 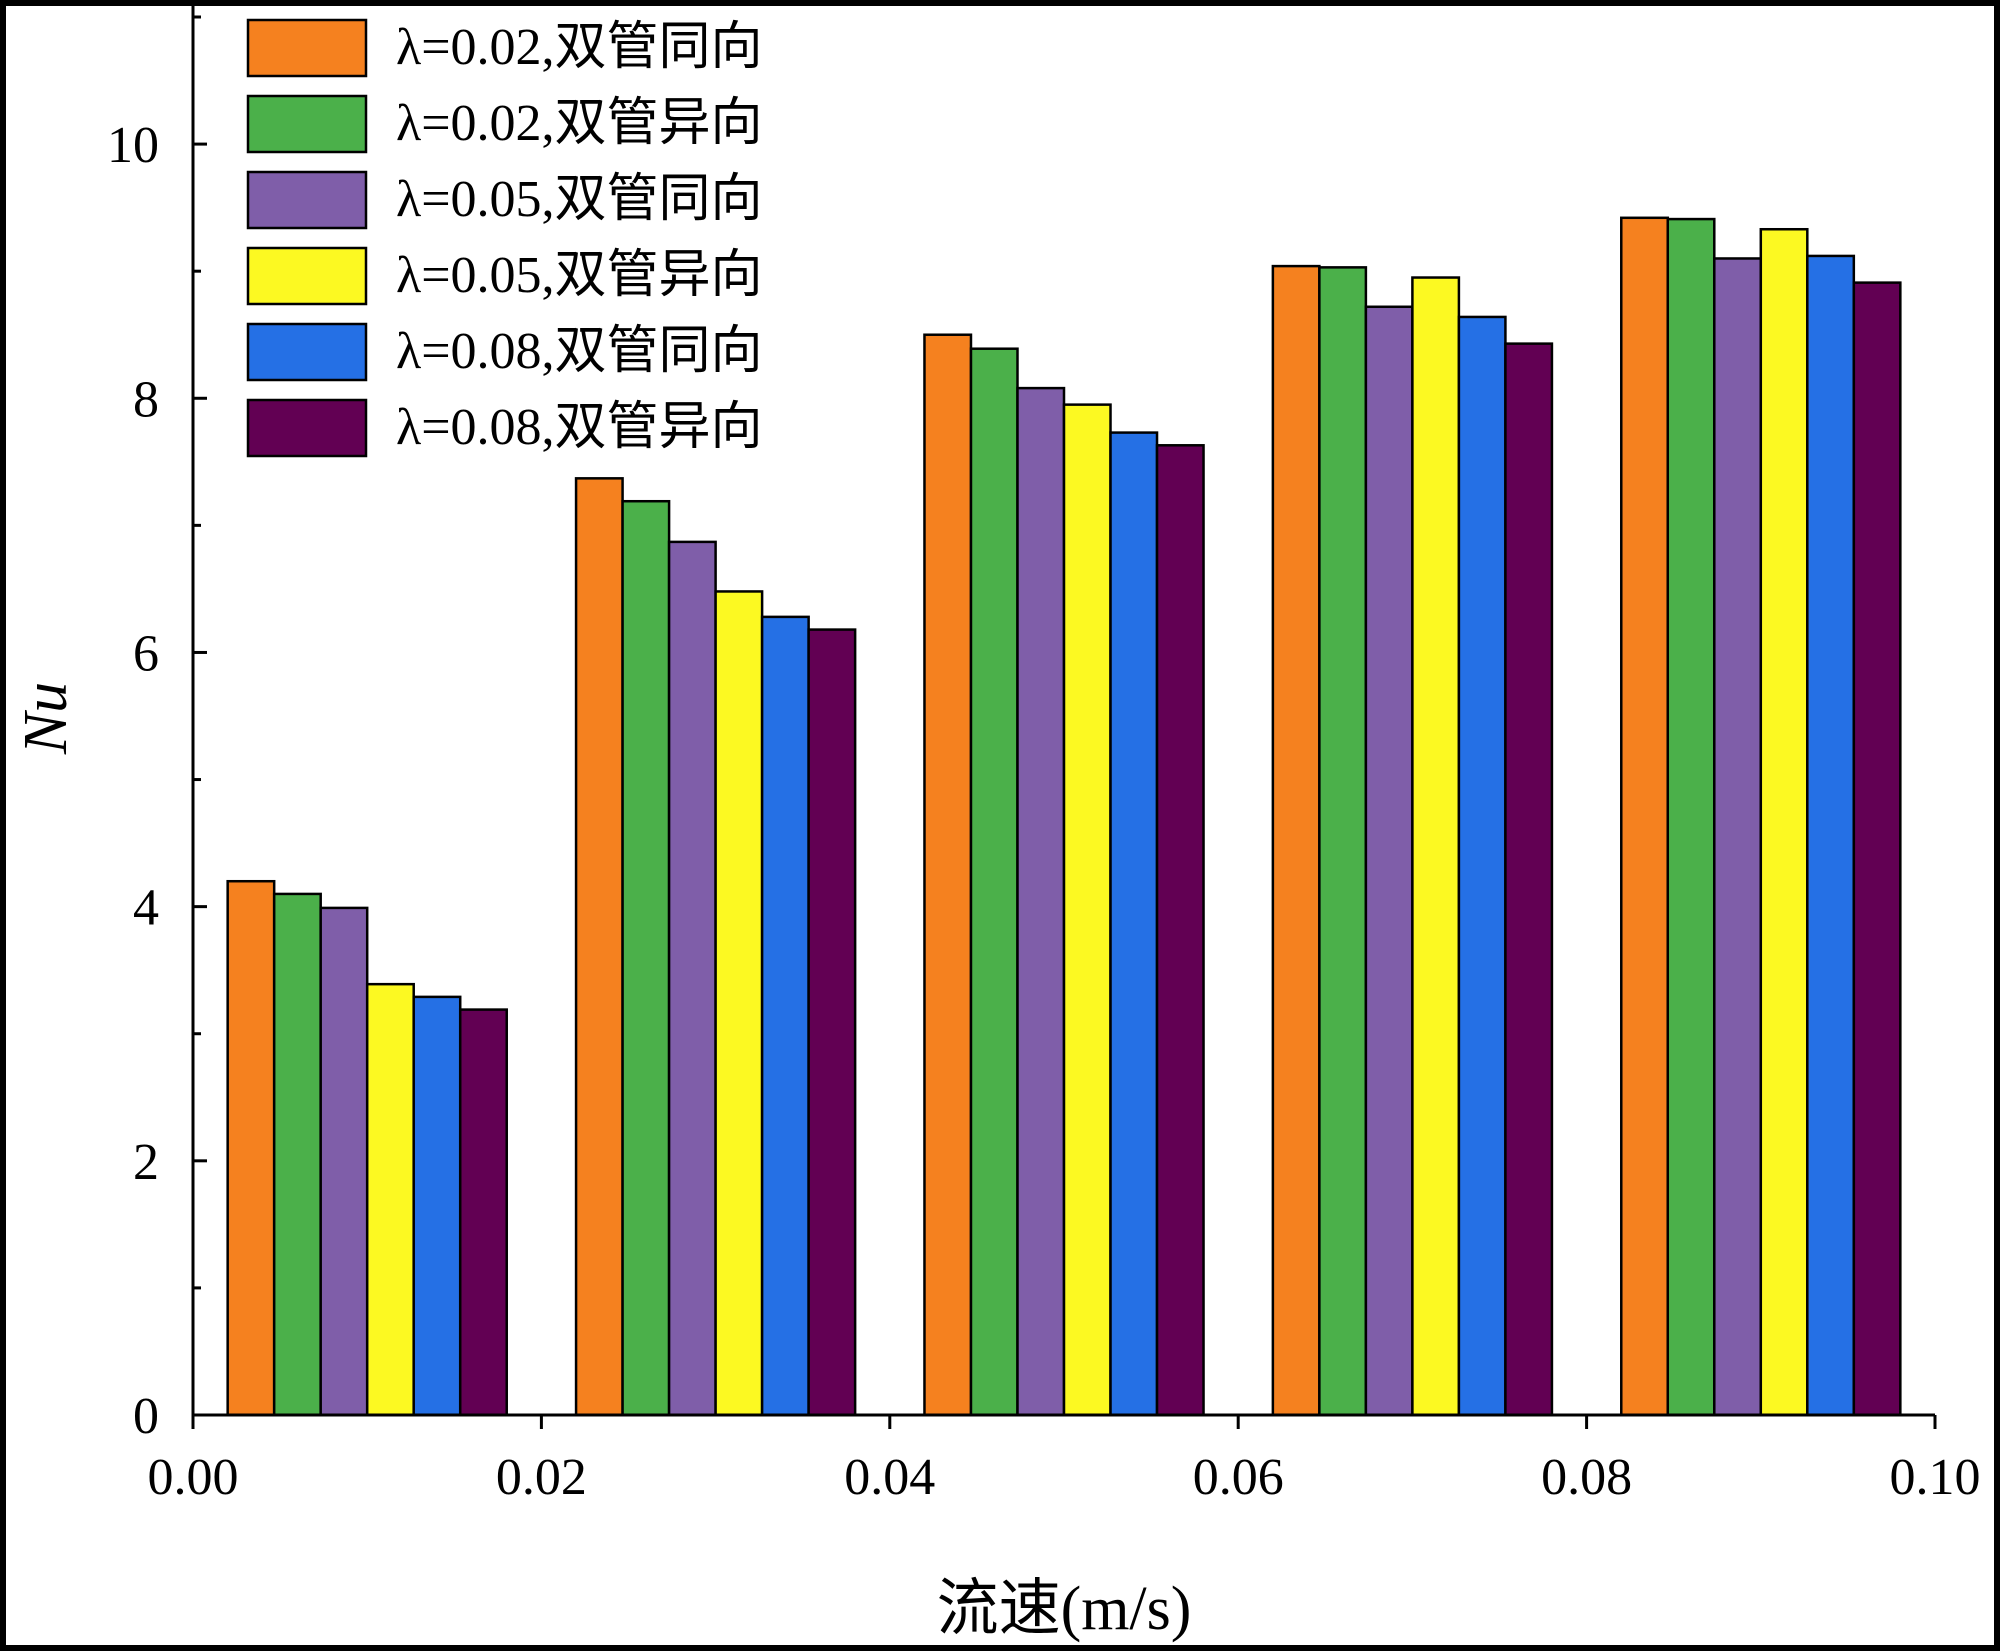 What do you see at coordinates (1482, 866) in the screenshot?
I see `bar-s4-c3` at bounding box center [1482, 866].